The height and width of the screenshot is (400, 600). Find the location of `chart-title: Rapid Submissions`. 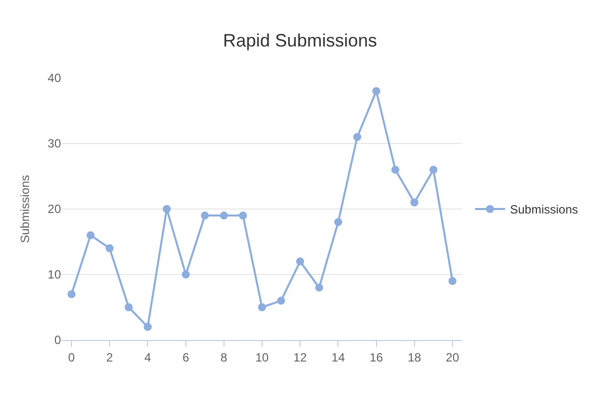

chart-title: Rapid Submissions is located at coordinates (300, 40).